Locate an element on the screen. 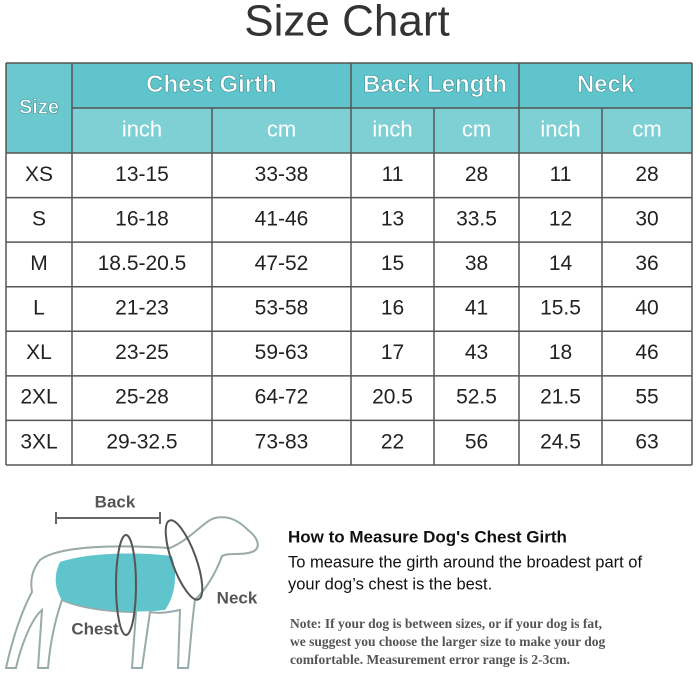  size-cell: XS is located at coordinates (39, 174).